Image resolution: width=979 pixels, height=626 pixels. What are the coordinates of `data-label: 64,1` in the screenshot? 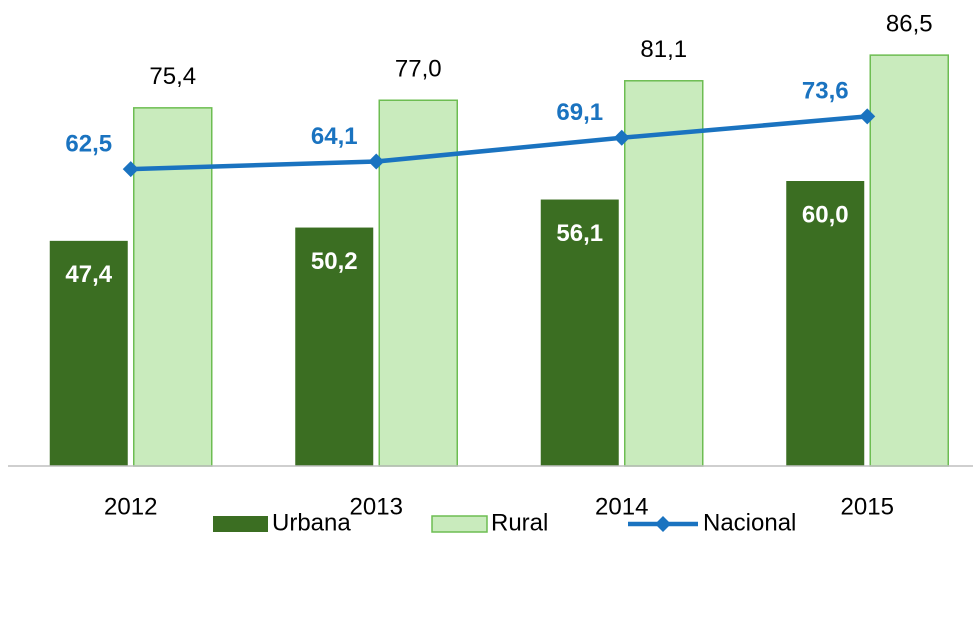 It's located at (334, 136).